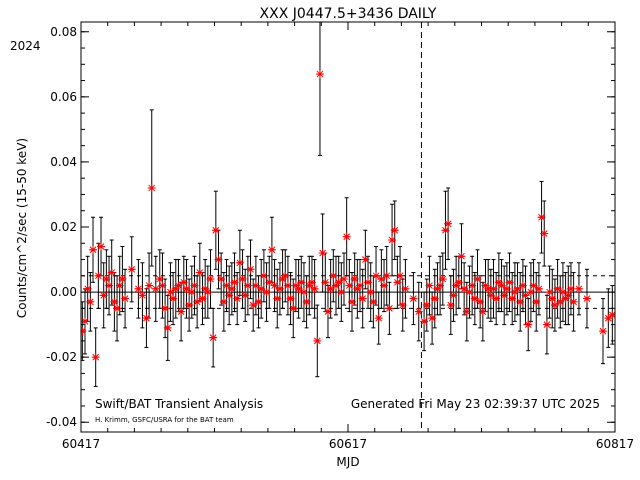 Image resolution: width=640 pixels, height=480 pixels. I want to click on year-label: 2024, so click(25, 46).